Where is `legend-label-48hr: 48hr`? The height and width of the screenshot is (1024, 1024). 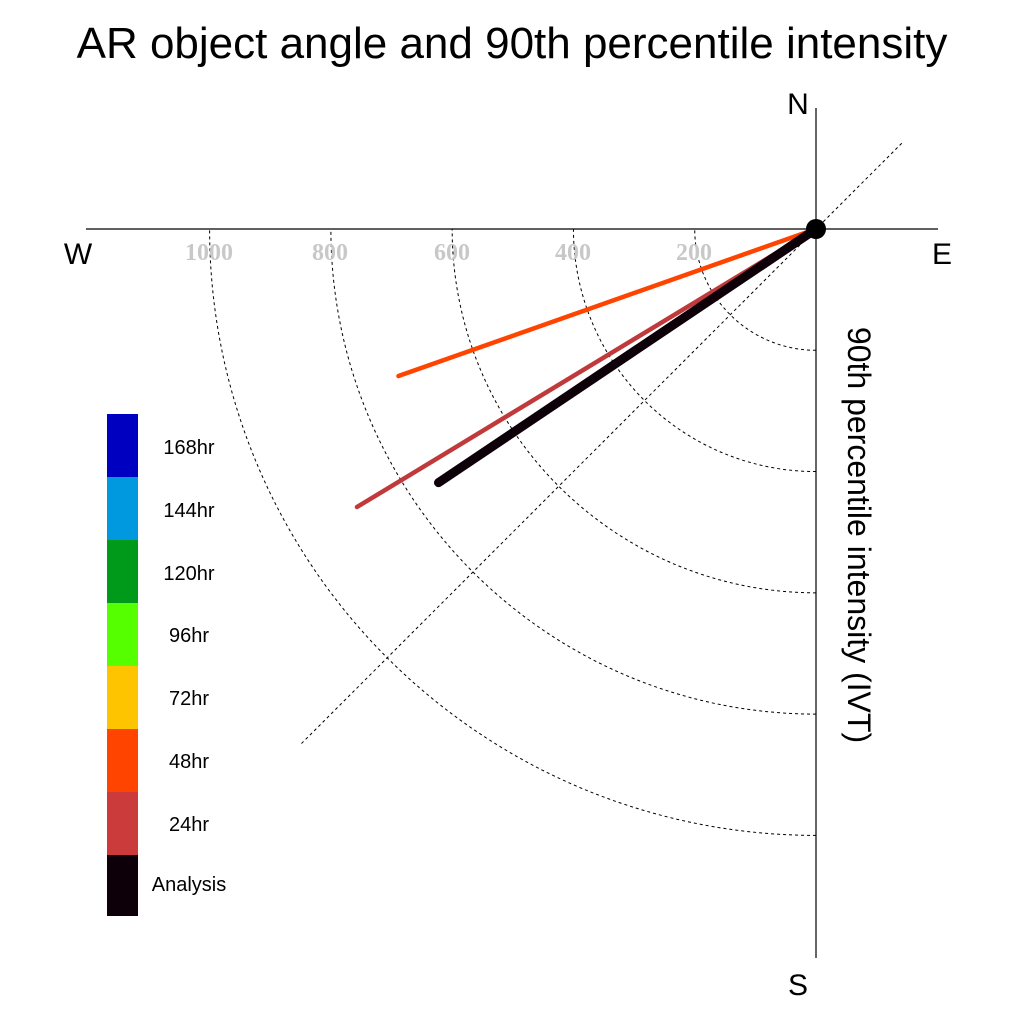
legend-label-48hr: 48hr is located at coordinates (189, 762).